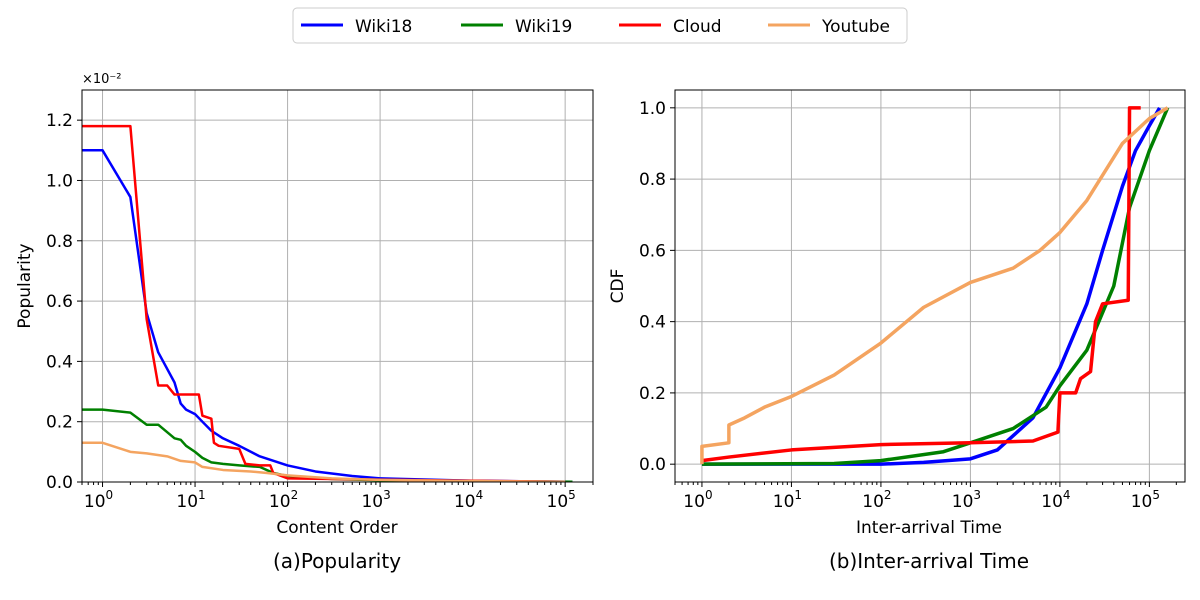  Describe the element at coordinates (1156, 495) in the screenshot. I see `inter-arrival-x-tick-exponent: 5` at that location.